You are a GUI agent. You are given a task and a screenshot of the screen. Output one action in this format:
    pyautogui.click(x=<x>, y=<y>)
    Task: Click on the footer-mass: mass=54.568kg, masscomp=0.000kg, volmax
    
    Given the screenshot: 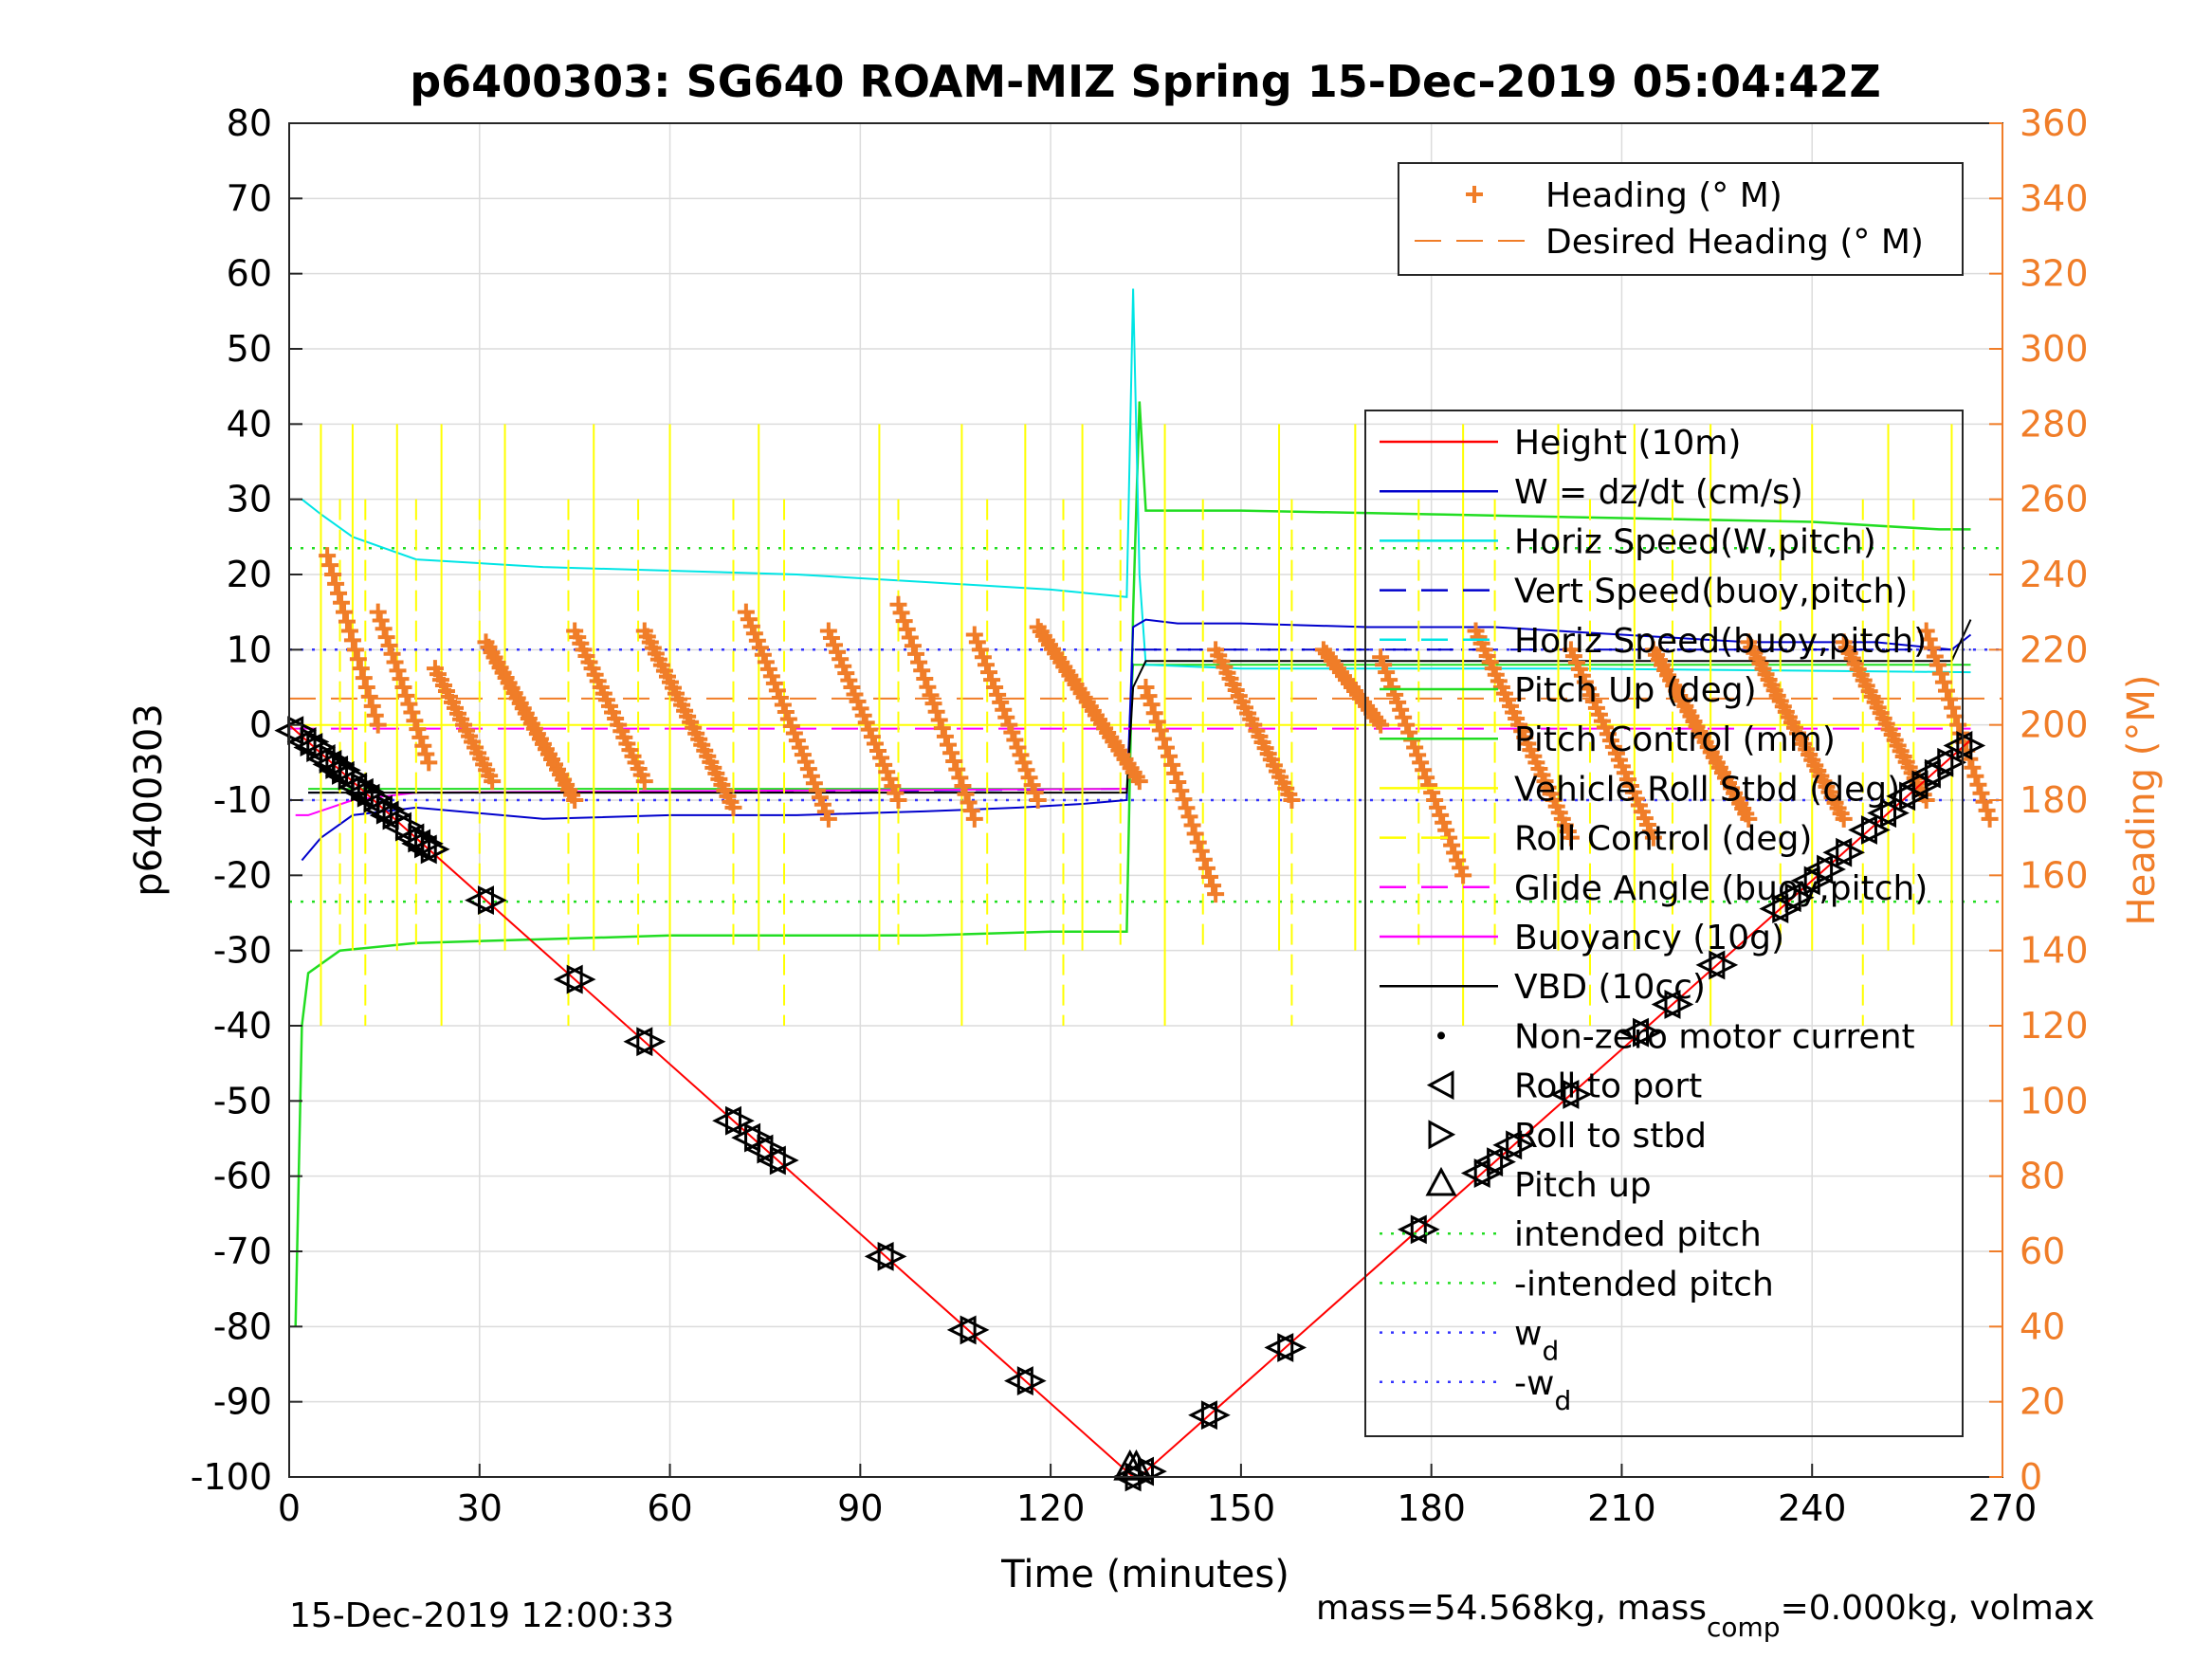 What is the action you would take?
    pyautogui.click(x=1705, y=1616)
    